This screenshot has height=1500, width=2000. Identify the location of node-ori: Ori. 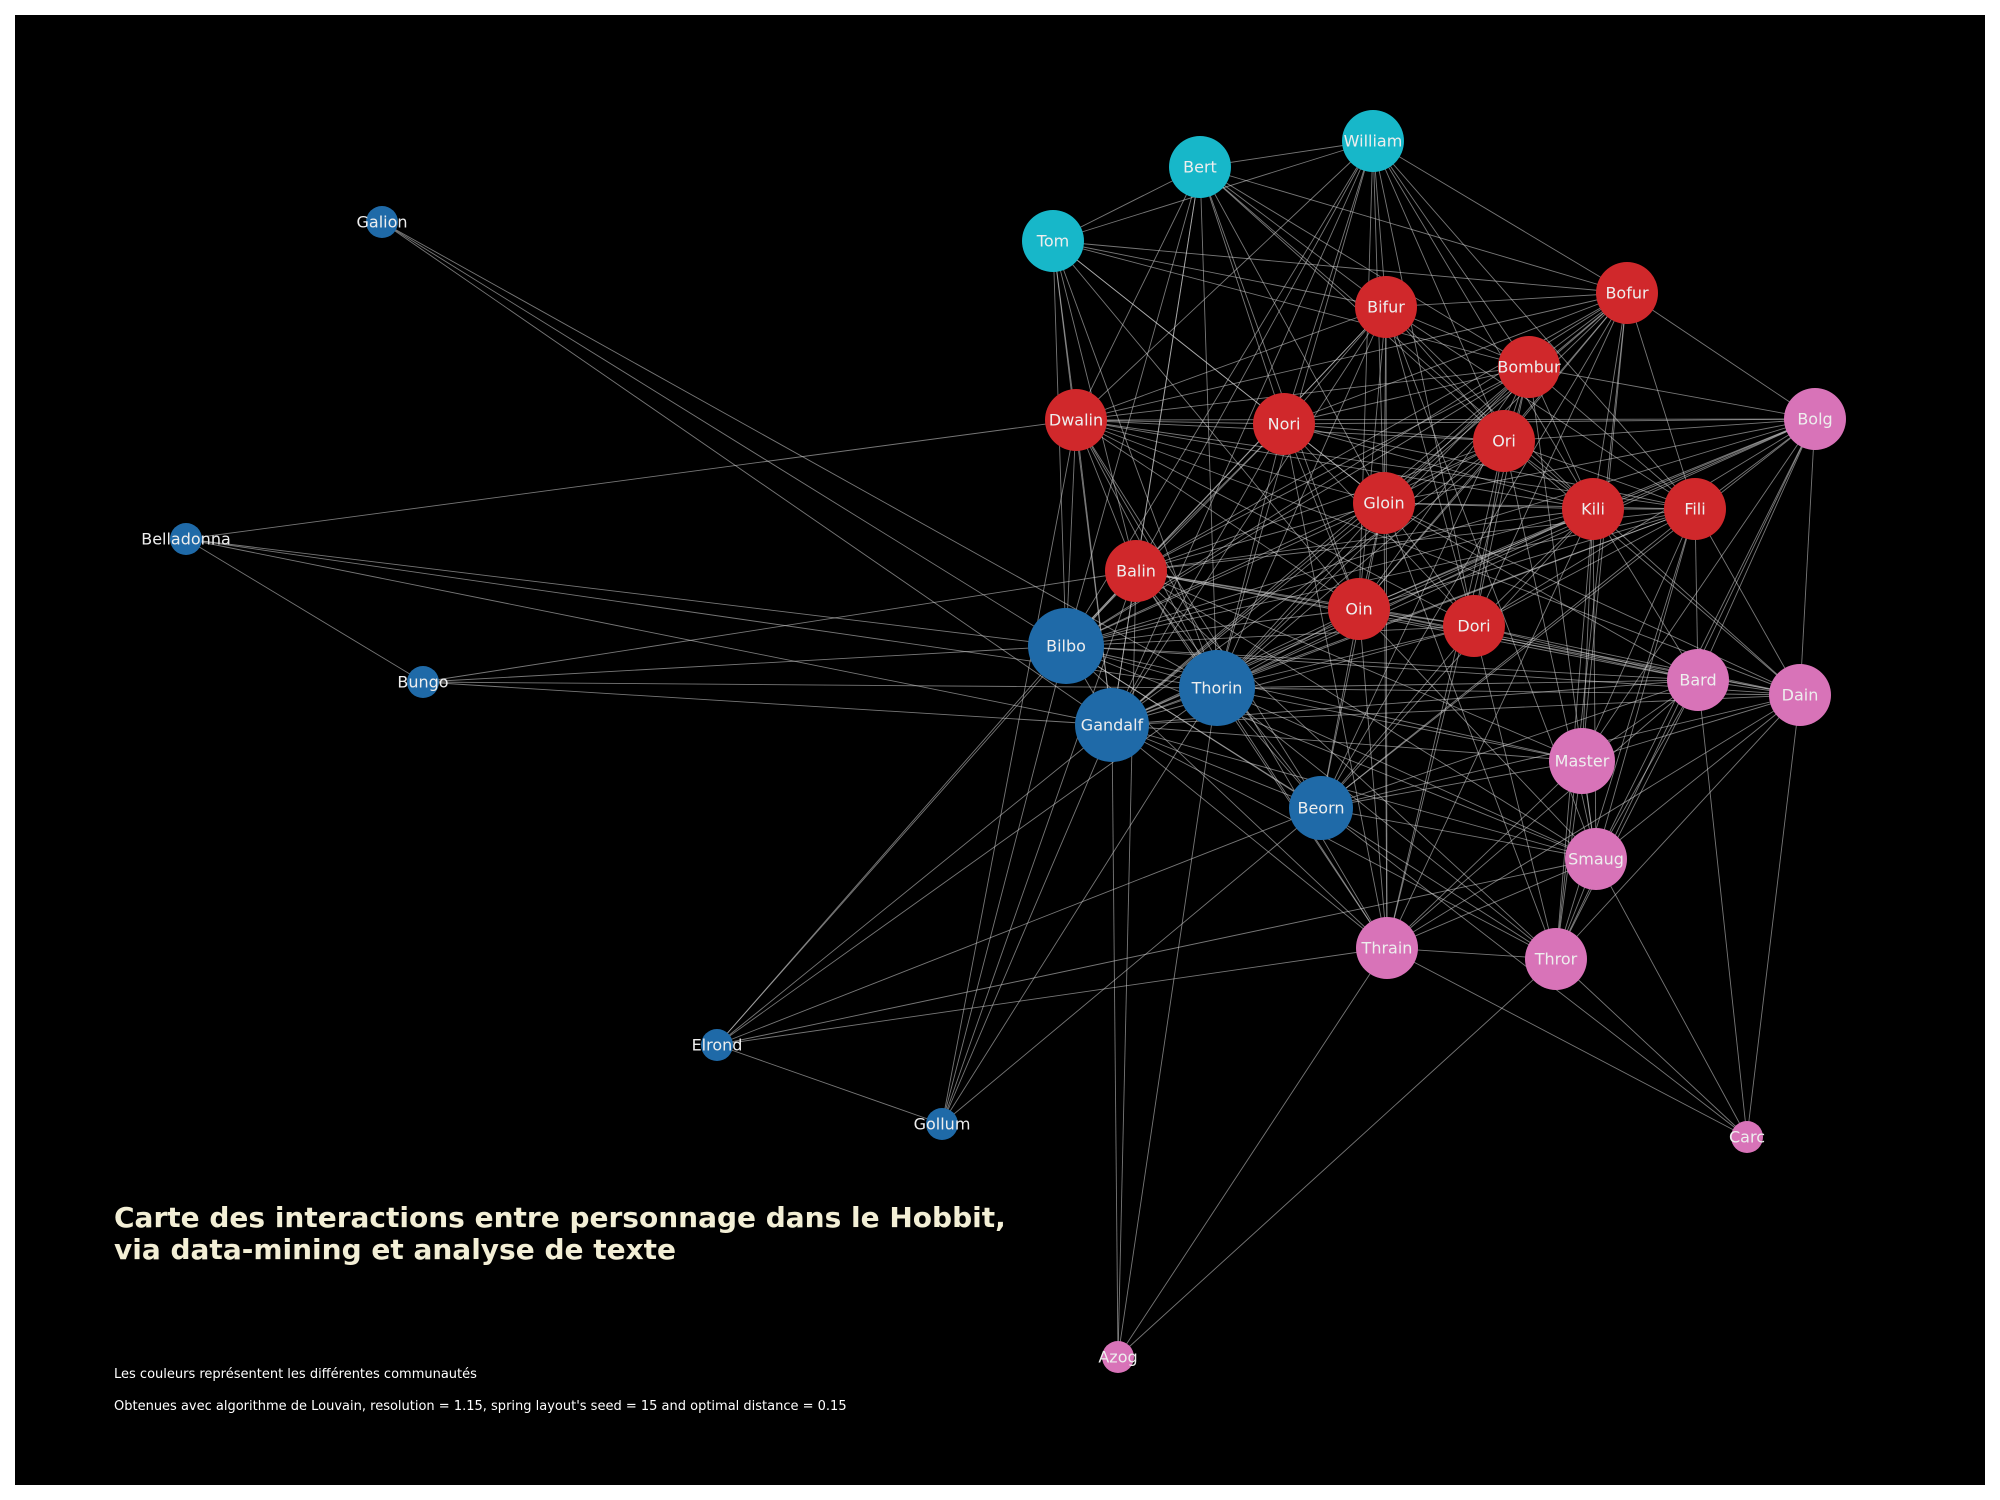
(1504, 441).